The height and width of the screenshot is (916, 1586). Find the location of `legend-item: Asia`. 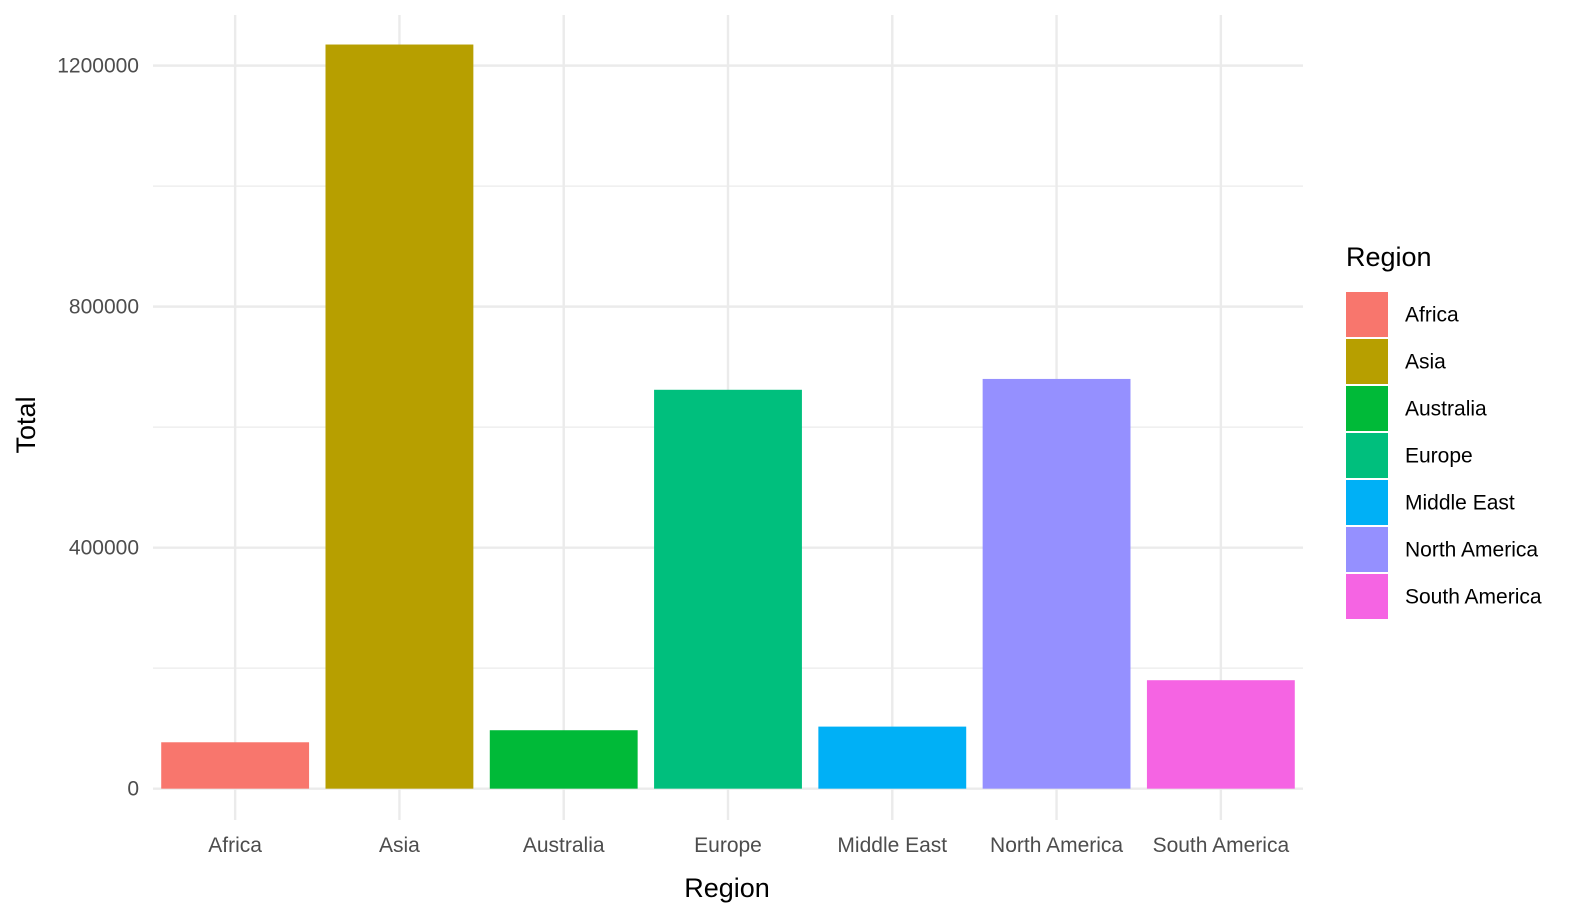

legend-item: Asia is located at coordinates (1396, 361).